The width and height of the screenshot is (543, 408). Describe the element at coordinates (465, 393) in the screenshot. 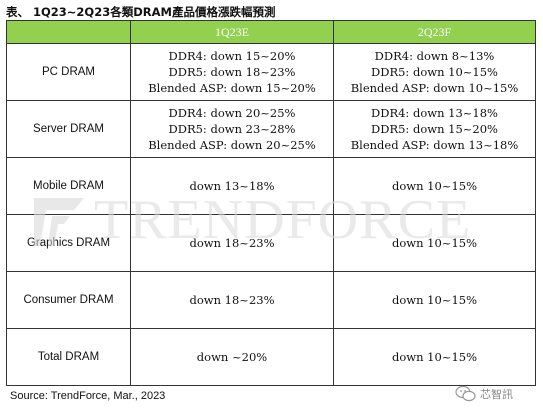

I see `wechat-icon` at that location.